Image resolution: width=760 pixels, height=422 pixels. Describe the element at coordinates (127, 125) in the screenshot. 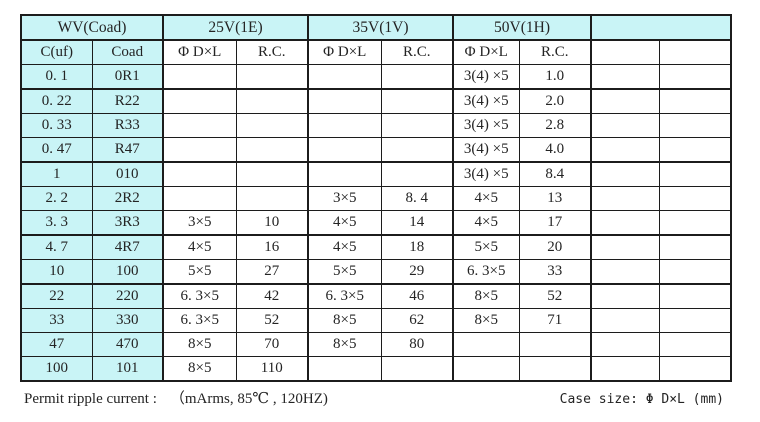

I see `code-cell: R33` at that location.